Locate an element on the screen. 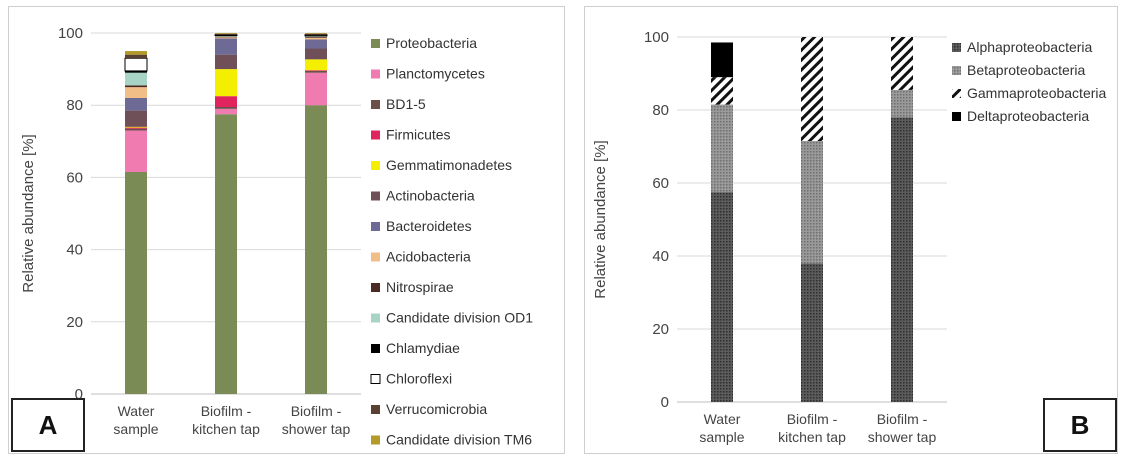 Image resolution: width=1124 pixels, height=458 pixels. chart-b-y-tick-label: 100 is located at coordinates (656, 37).